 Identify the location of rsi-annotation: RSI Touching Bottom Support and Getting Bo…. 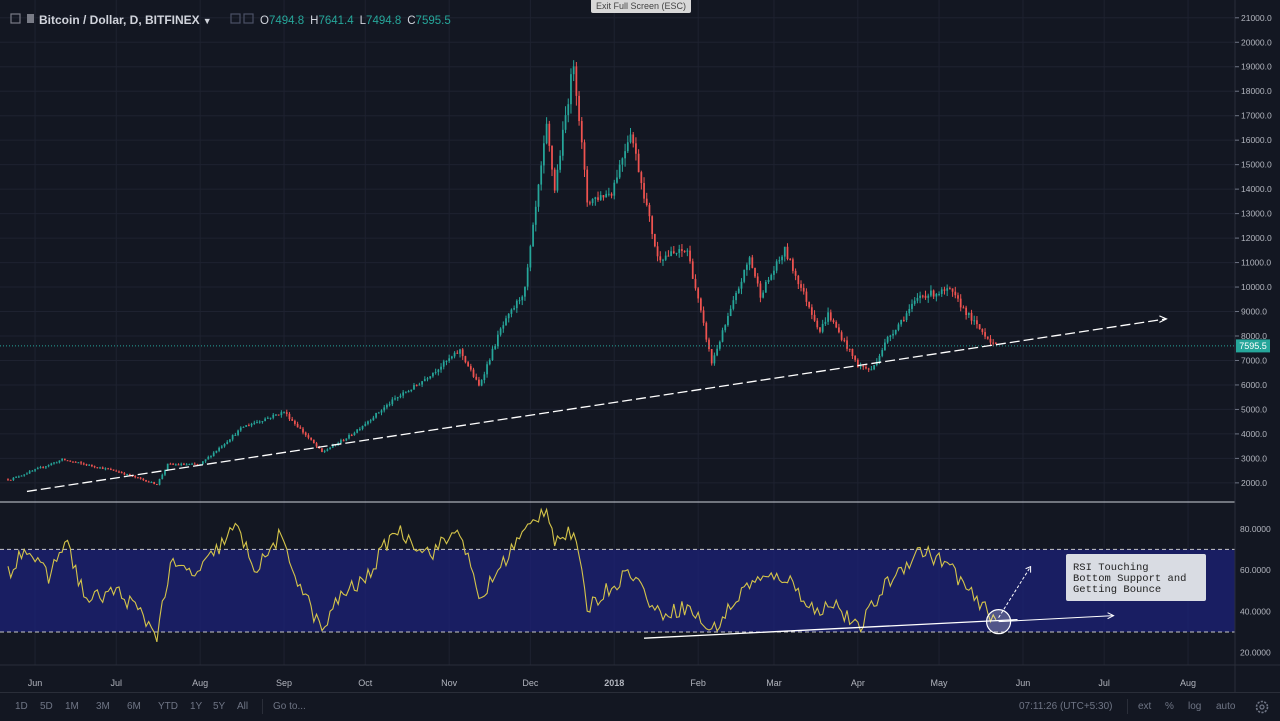
(1136, 577).